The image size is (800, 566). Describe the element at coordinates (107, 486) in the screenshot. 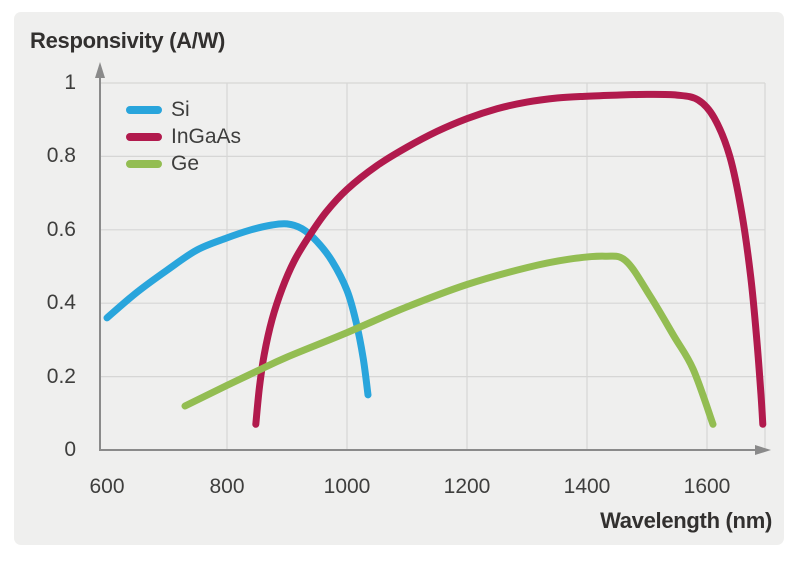

I see `x-tick-label-600: 600` at that location.